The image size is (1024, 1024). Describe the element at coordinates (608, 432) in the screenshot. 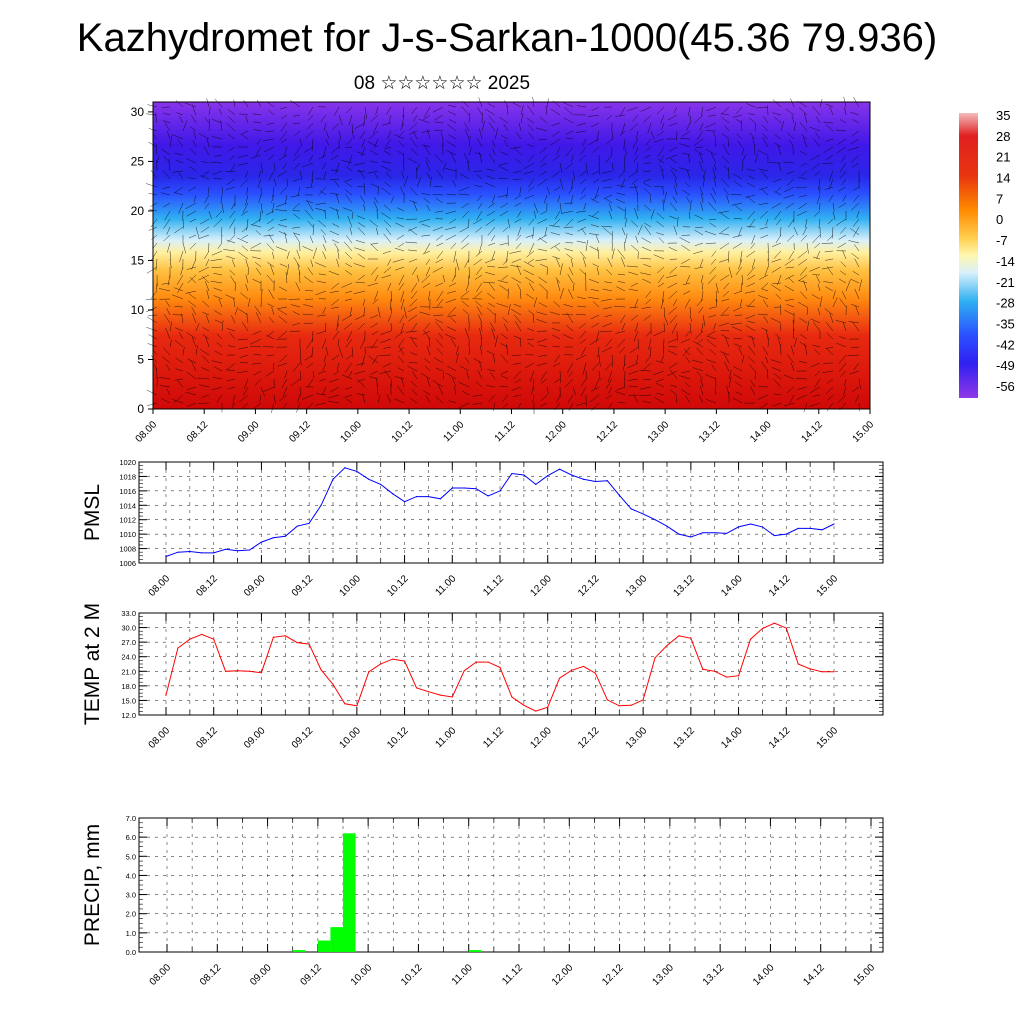

I see `x-tick-label: 12.12` at that location.